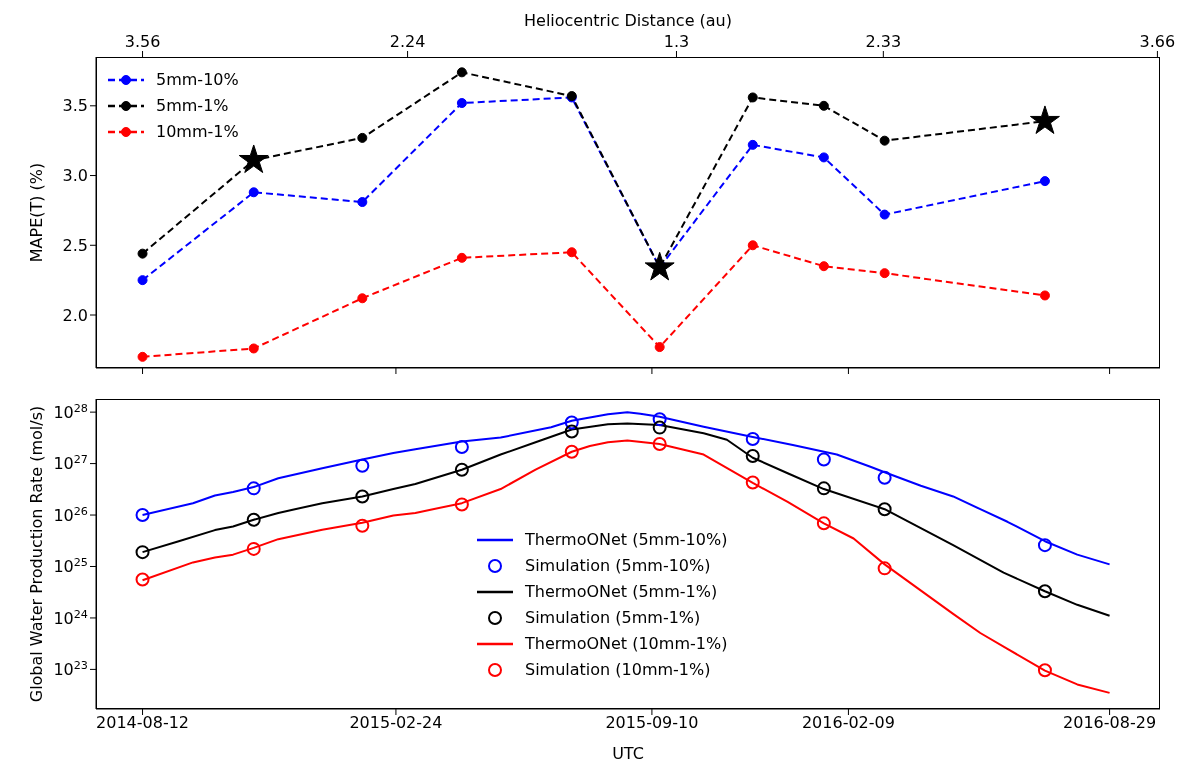  I want to click on y-tick-label: 10$^{25}$, so click(70, 566).